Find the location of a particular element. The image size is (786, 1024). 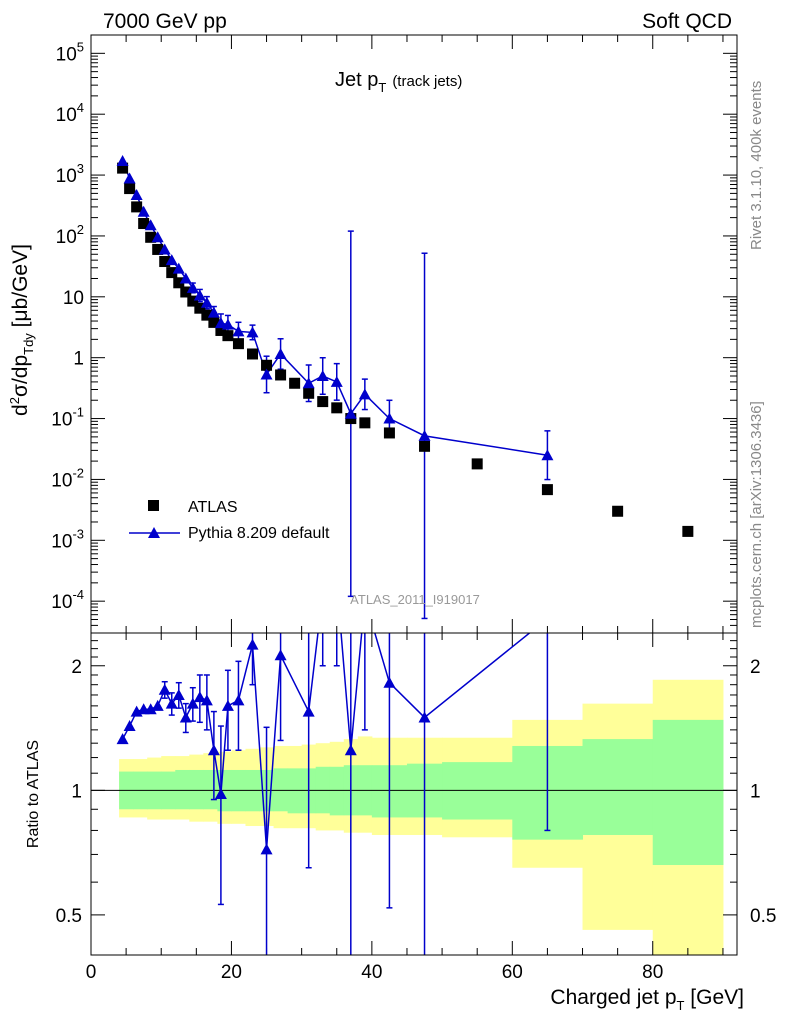

legend: ATLAS Pythia 8.209 default is located at coordinates (229, 520).